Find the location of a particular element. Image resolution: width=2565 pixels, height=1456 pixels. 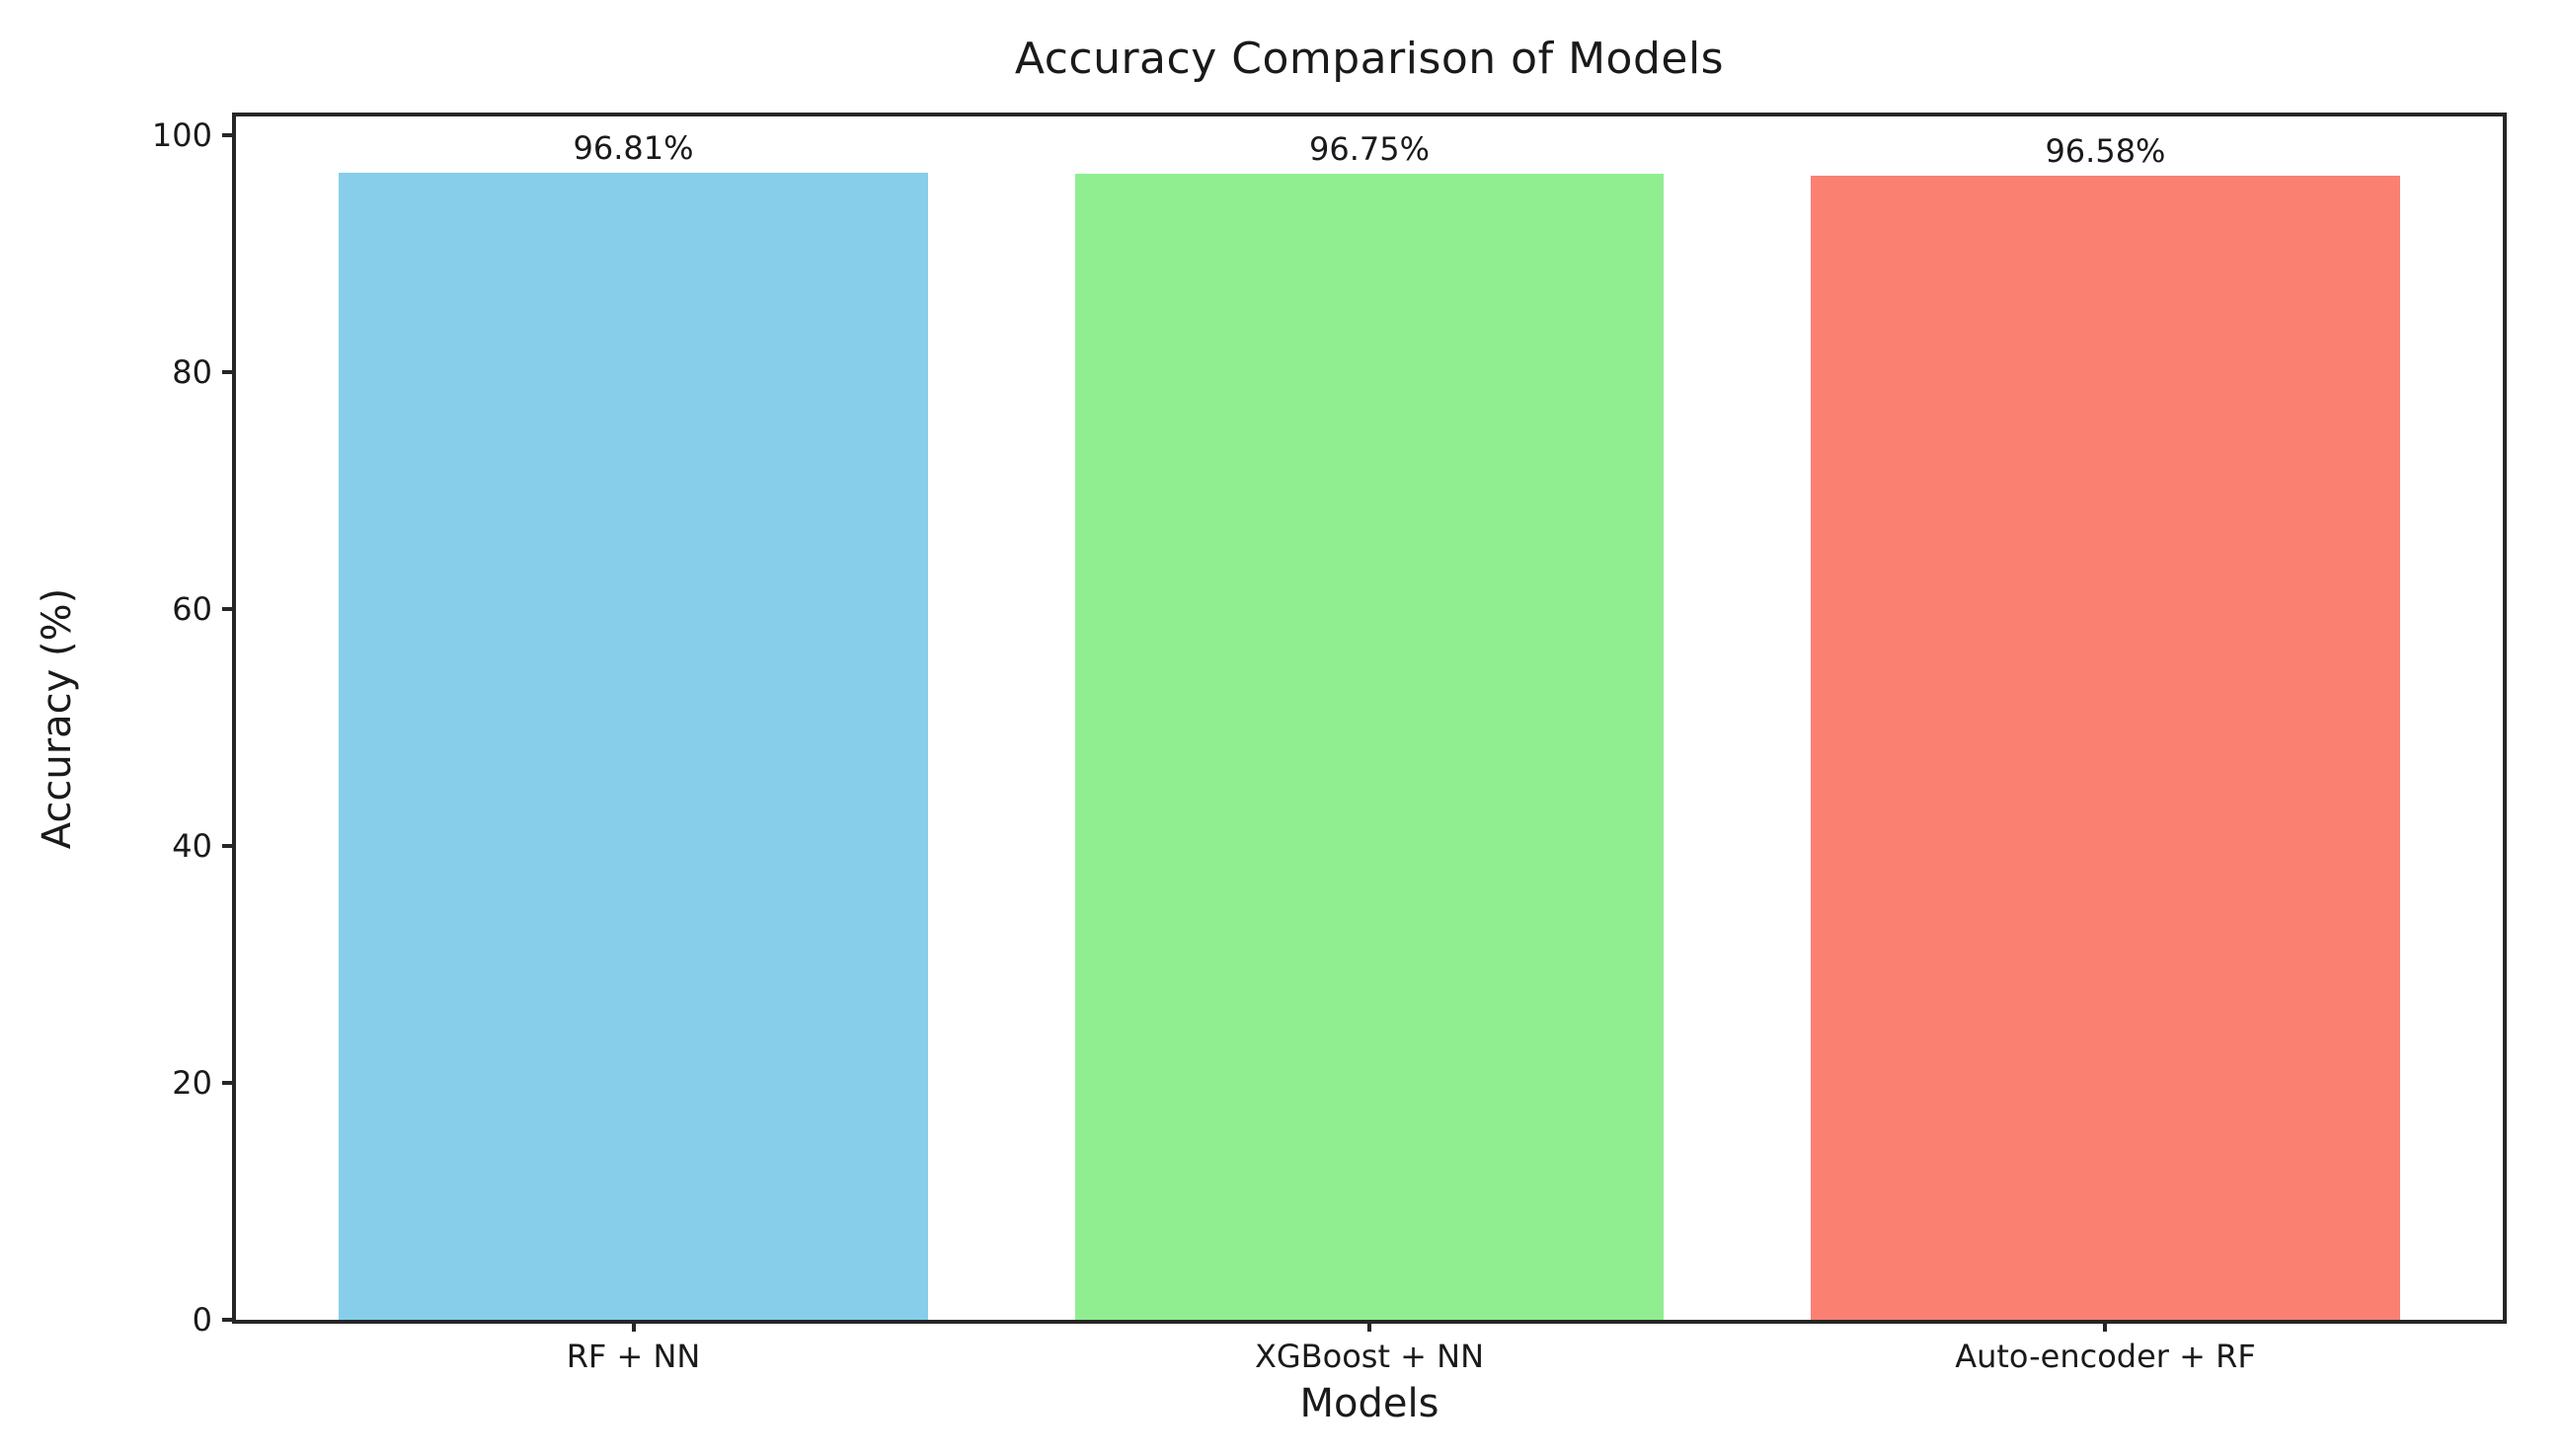

y-tick-label: 80 is located at coordinates (192, 372).